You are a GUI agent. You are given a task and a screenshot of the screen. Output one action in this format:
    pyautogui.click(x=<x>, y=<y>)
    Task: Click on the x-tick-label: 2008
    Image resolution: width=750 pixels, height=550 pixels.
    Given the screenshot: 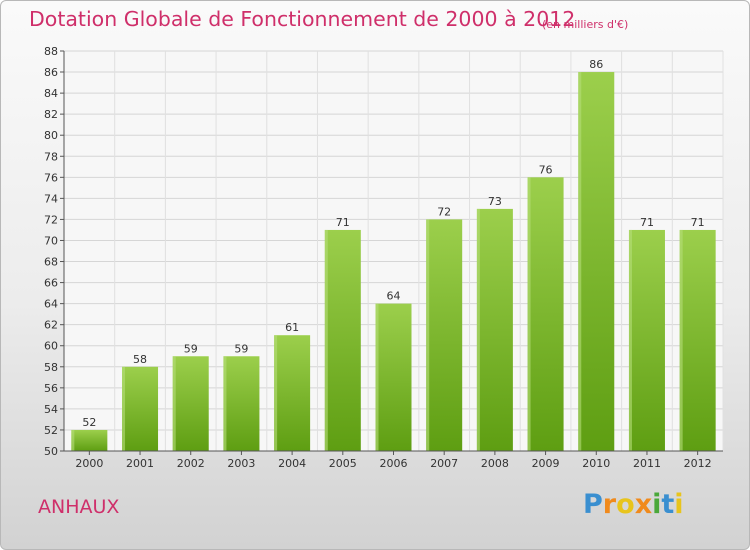 What is the action you would take?
    pyautogui.click(x=495, y=463)
    